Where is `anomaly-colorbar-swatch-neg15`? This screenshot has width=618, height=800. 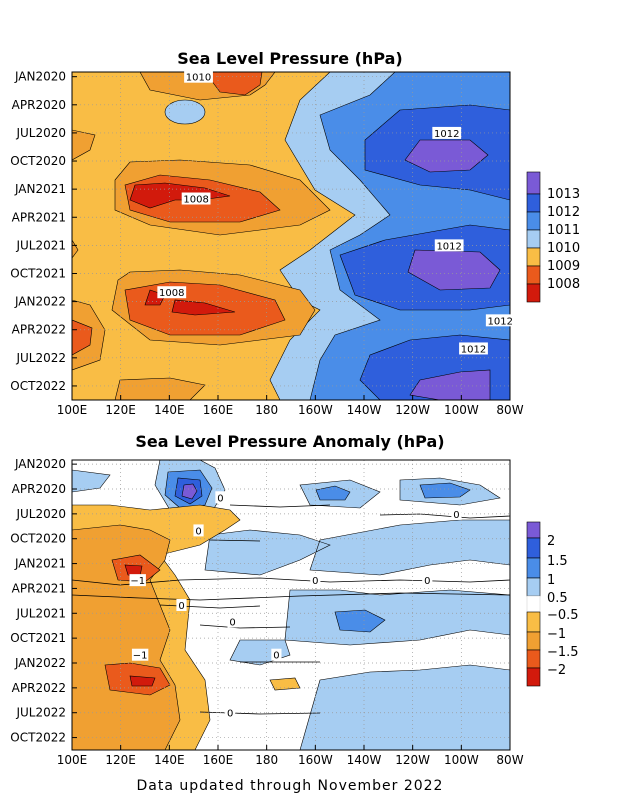 anomaly-colorbar-swatch-neg15 is located at coordinates (533, 659).